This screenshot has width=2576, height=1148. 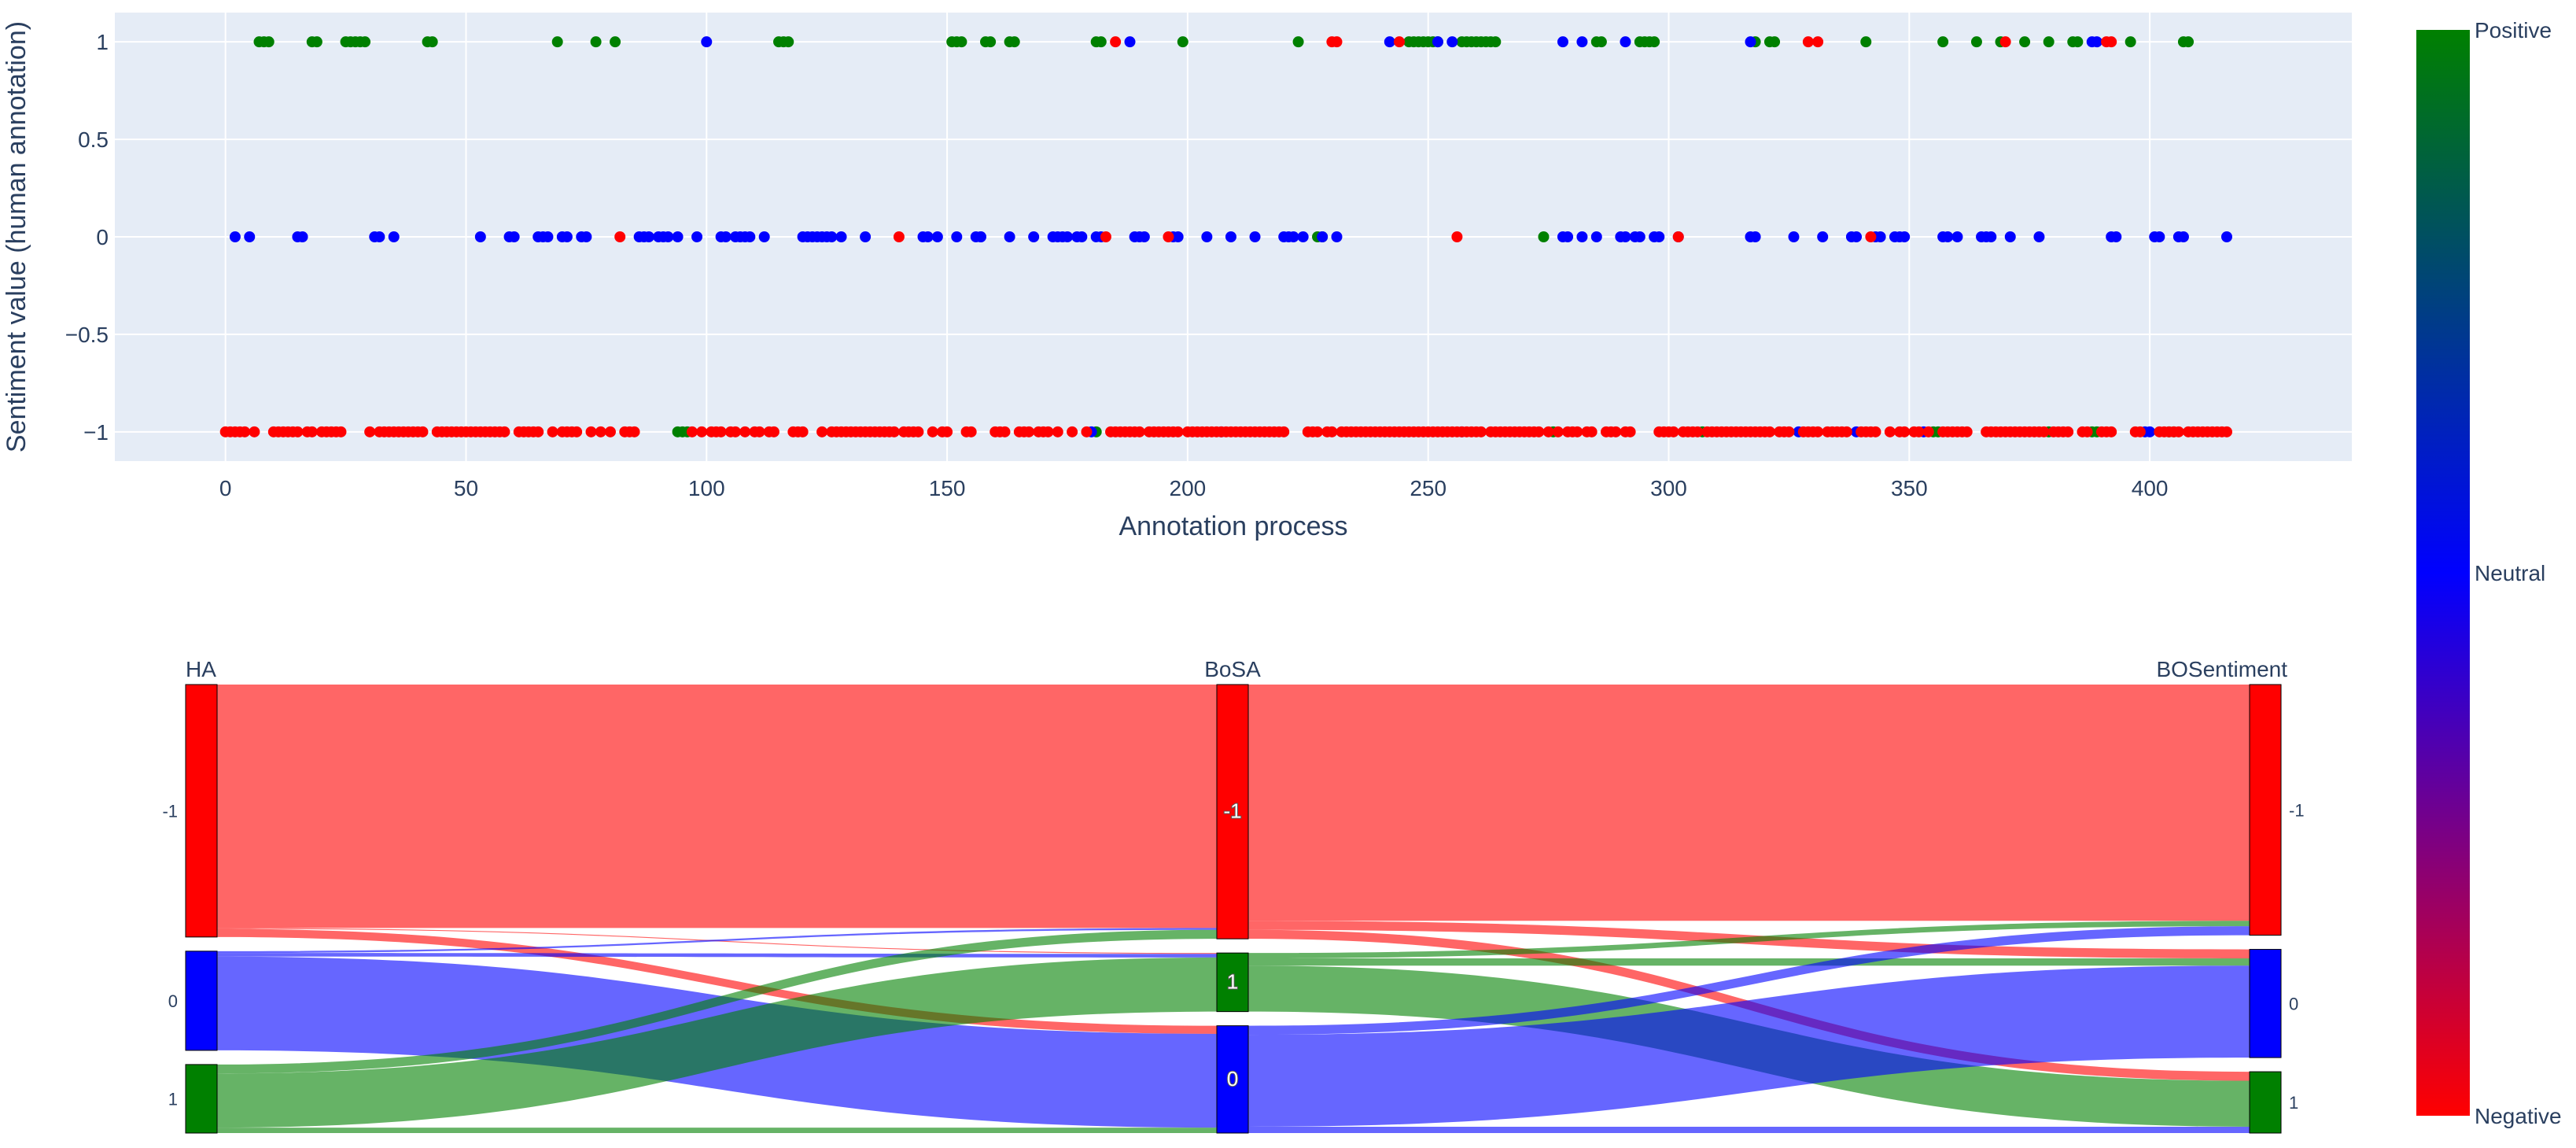 I want to click on sankey-node-BOS_-1, so click(x=2265, y=810).